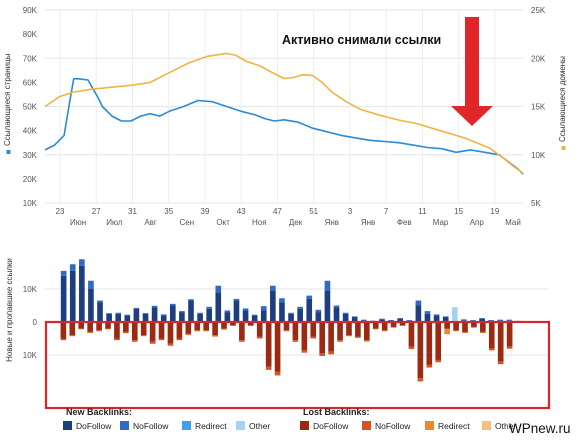 This screenshot has width=580, height=443. Describe the element at coordinates (313, 211) in the screenshot. I see `x-axis-tick-label: 51` at that location.